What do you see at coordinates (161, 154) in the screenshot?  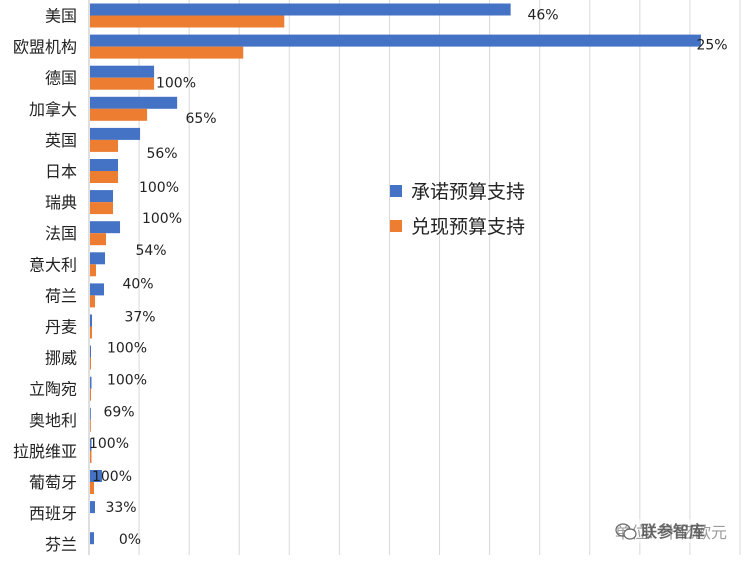 I see `data-label: 56%` at bounding box center [161, 154].